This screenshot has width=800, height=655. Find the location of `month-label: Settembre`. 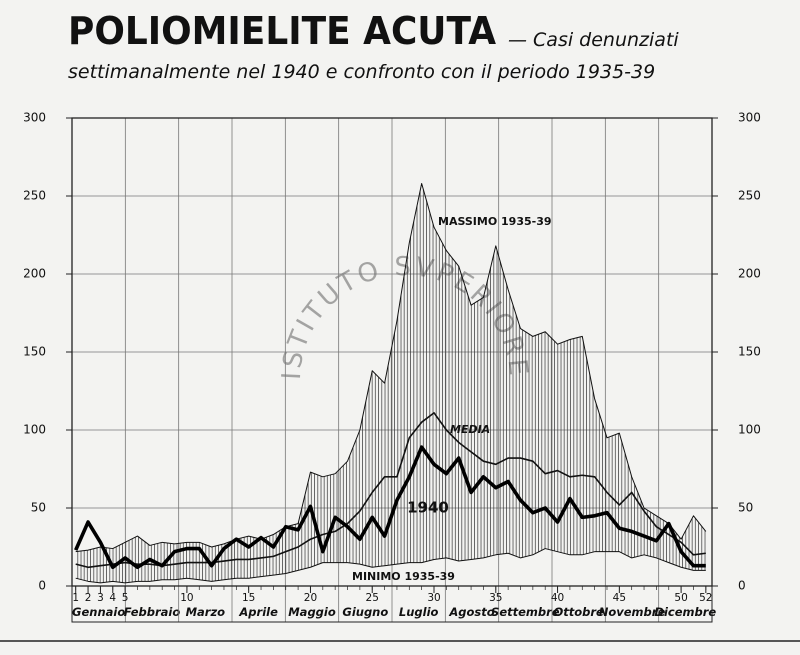

month-label: Settembre is located at coordinates (525, 612).